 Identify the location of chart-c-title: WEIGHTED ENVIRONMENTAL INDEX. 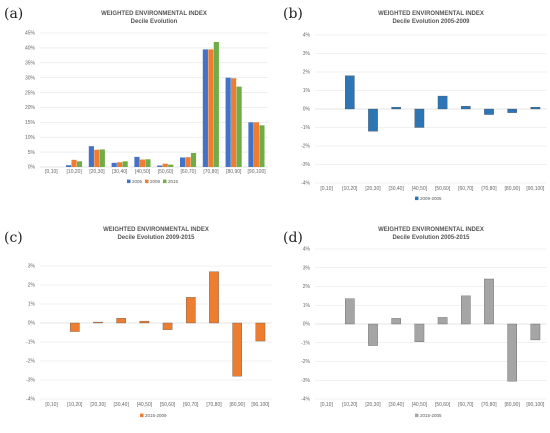
(156, 230).